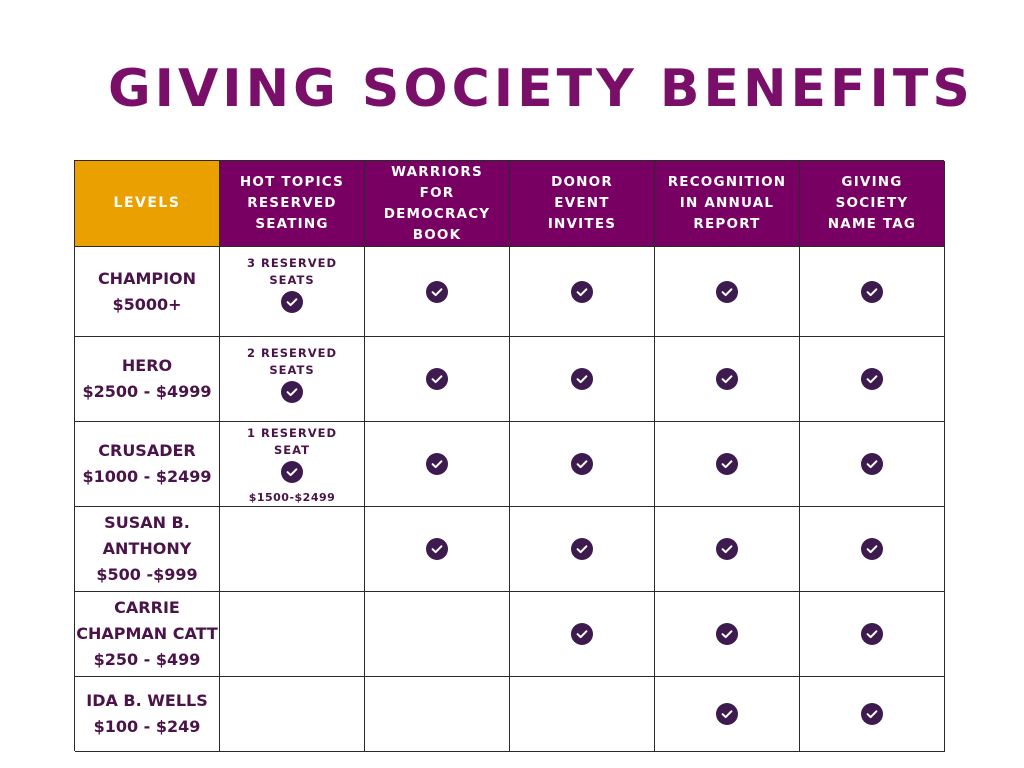  I want to click on reserved-seating-cell: 1 RESERVED SEAT $1500-$2499, so click(292, 464).